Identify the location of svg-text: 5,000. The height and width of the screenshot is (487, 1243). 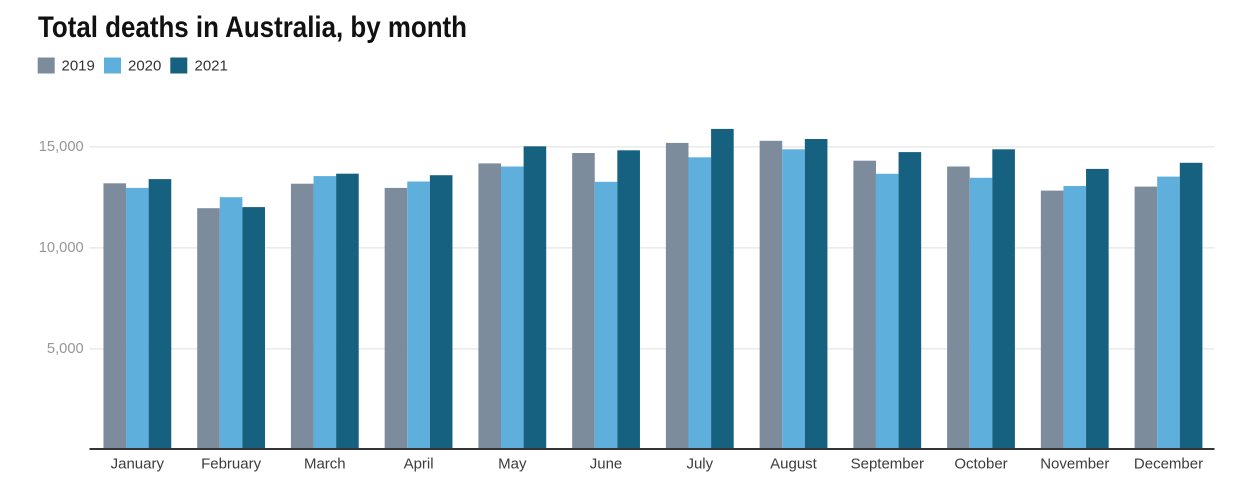
(65, 349).